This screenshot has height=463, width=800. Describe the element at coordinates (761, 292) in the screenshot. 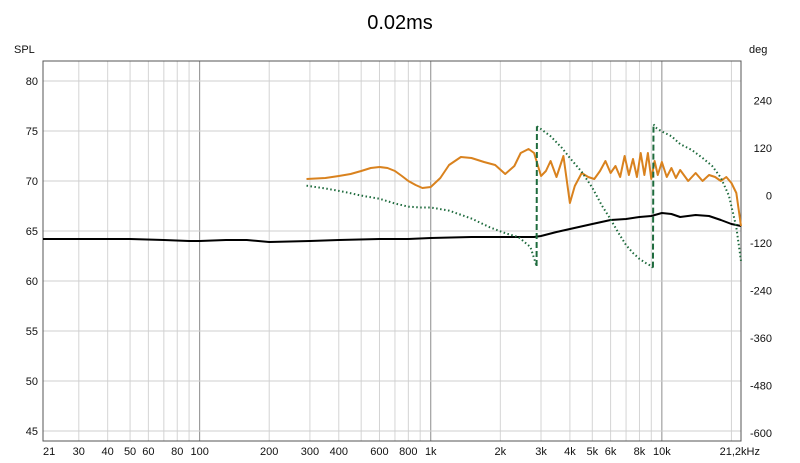

I see `y2-tick-label: -240` at that location.